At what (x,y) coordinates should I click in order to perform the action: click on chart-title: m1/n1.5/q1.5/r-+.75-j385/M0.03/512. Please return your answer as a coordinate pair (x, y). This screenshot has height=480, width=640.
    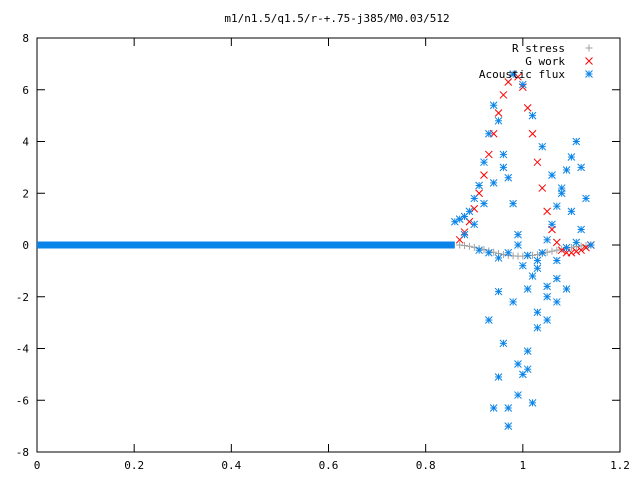
    Looking at the image, I should click on (336, 18).